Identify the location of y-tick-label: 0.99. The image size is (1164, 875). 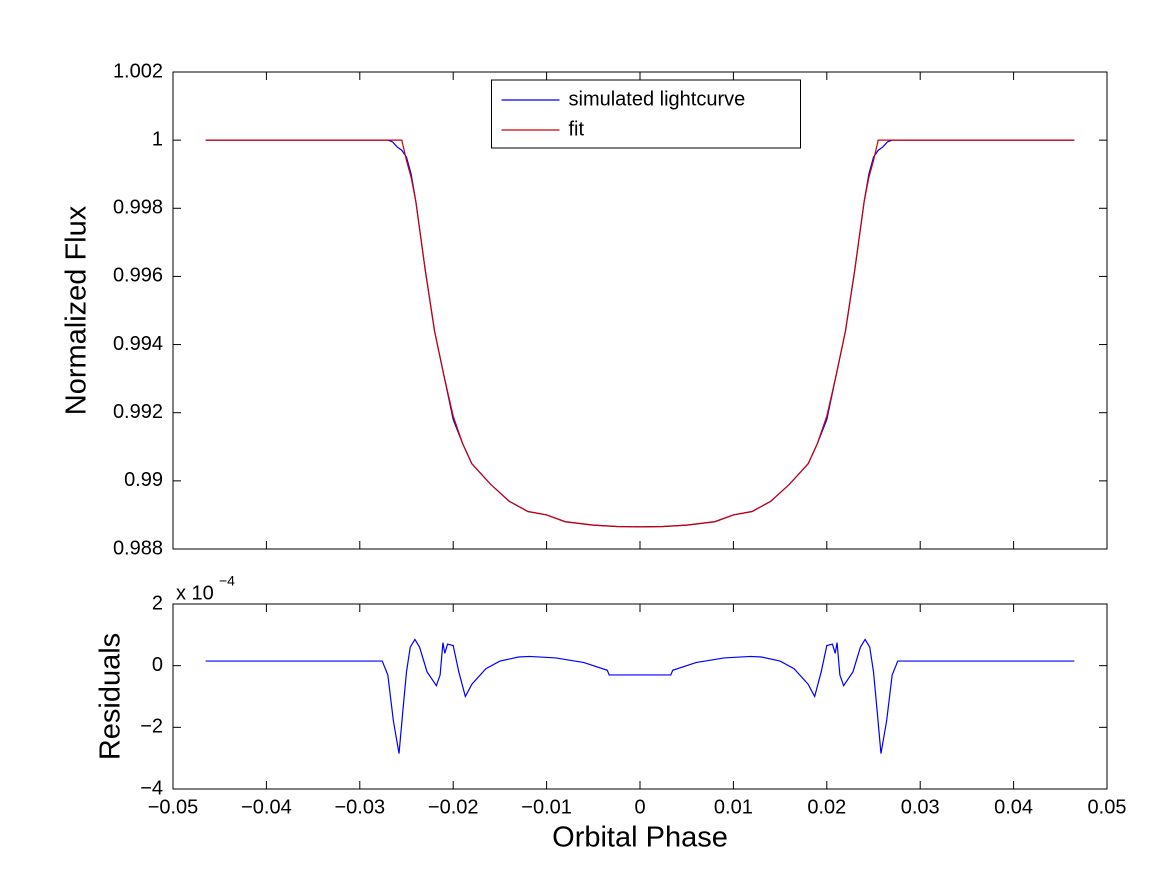
(143, 480).